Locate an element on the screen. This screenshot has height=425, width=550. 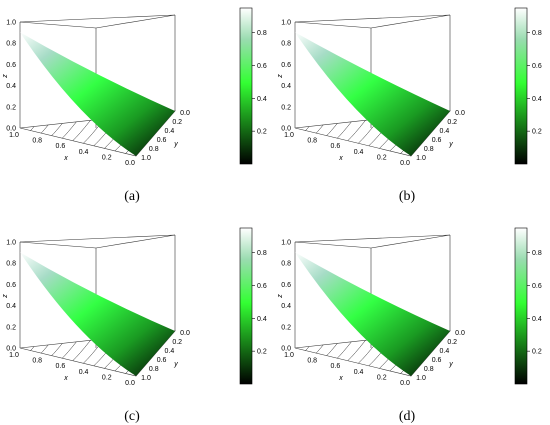
panel-label: (c) is located at coordinates (132, 416).